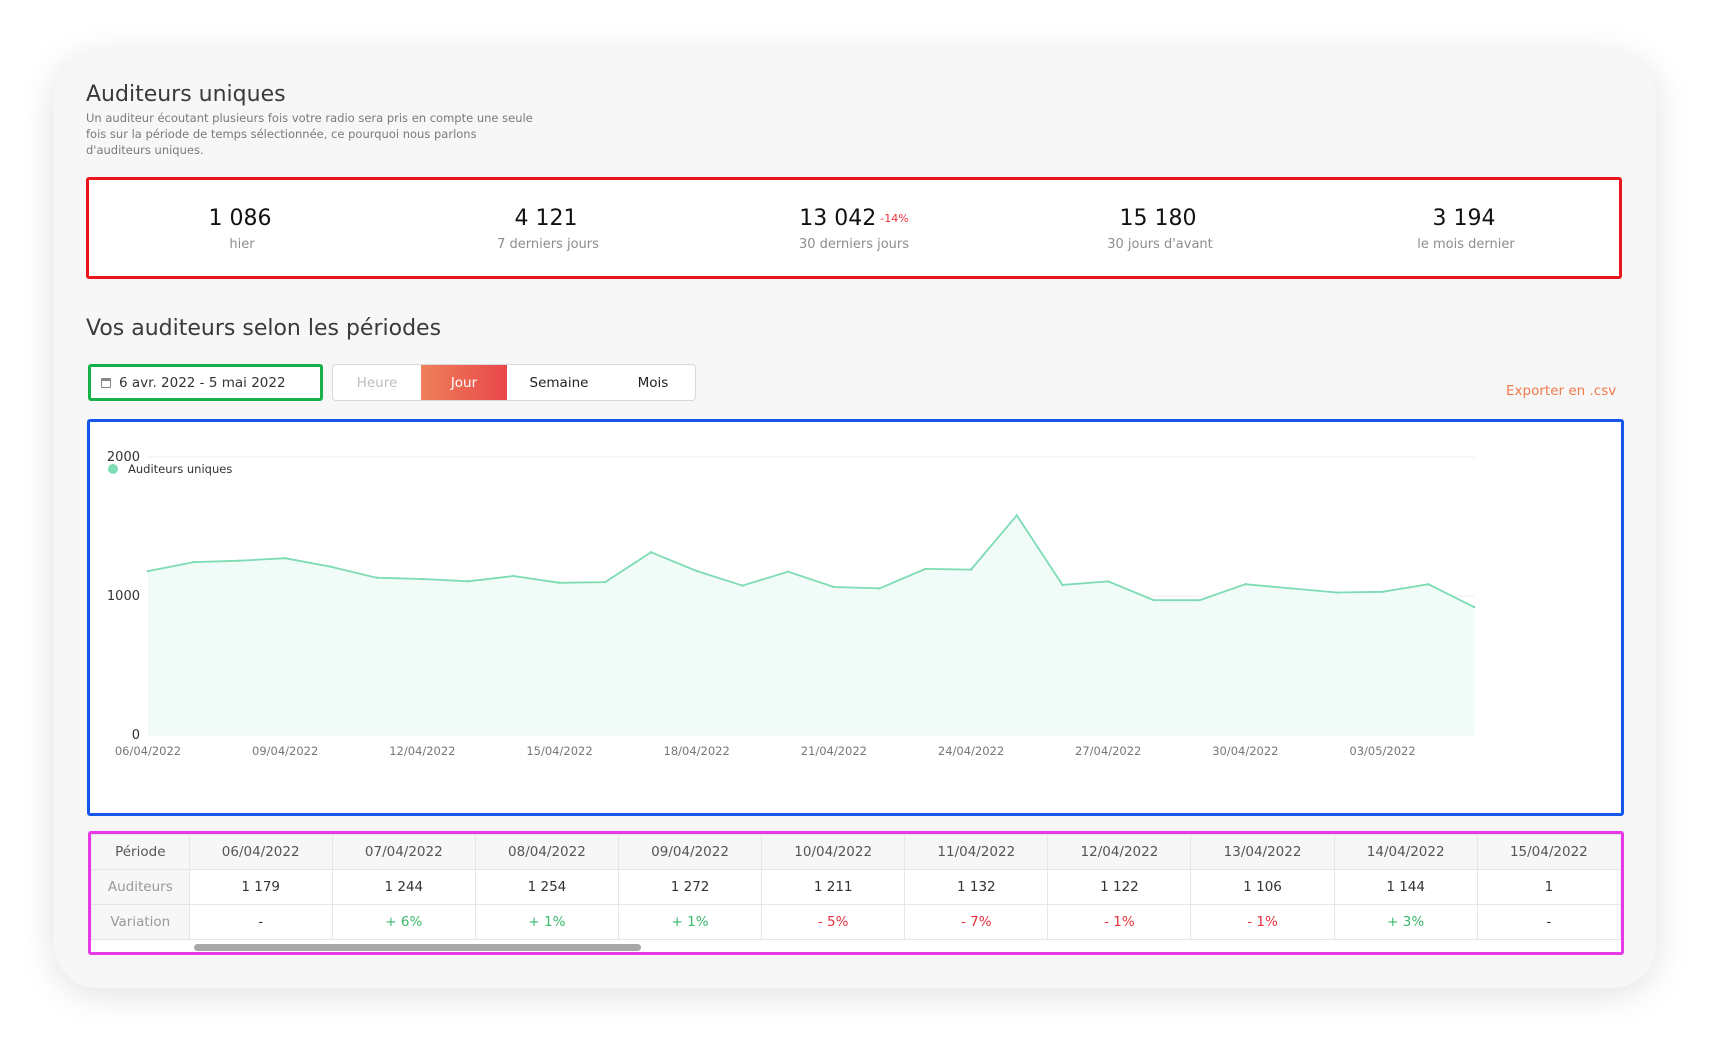 The height and width of the screenshot is (1040, 1709). I want to click on period-week-button: Semaine, so click(559, 382).